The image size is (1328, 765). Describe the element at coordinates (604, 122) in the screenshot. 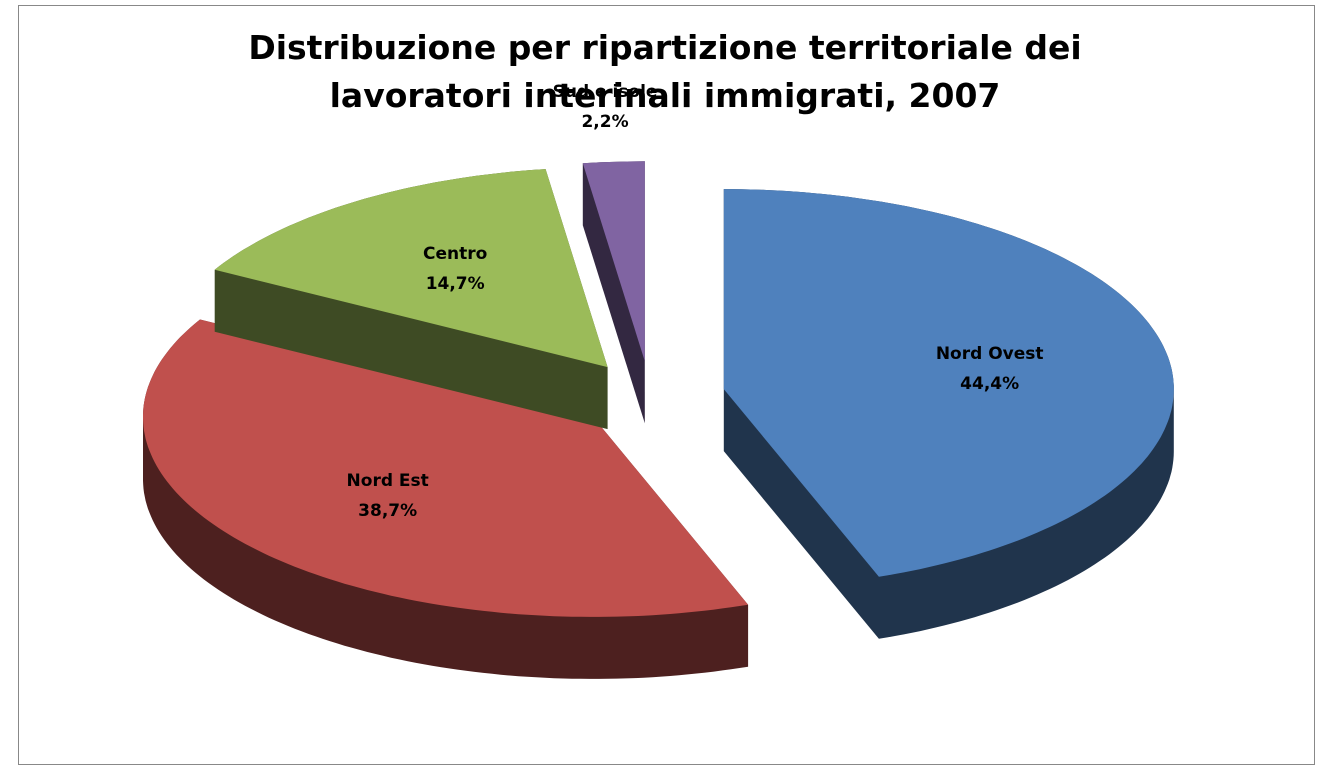

I see `slice-value-label: 2,2%` at that location.